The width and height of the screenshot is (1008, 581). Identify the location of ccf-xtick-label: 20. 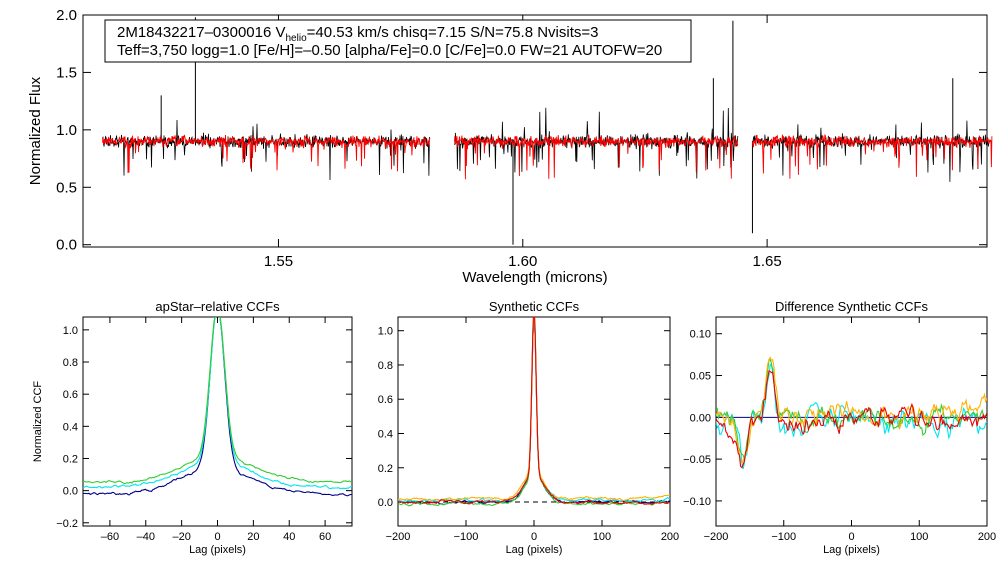
(253, 537).